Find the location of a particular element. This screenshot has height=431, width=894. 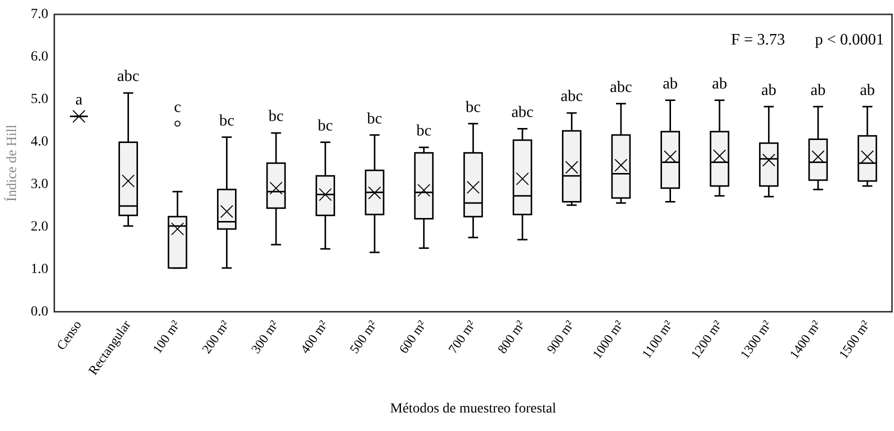

x-tick-label: 900 m² is located at coordinates (561, 336).